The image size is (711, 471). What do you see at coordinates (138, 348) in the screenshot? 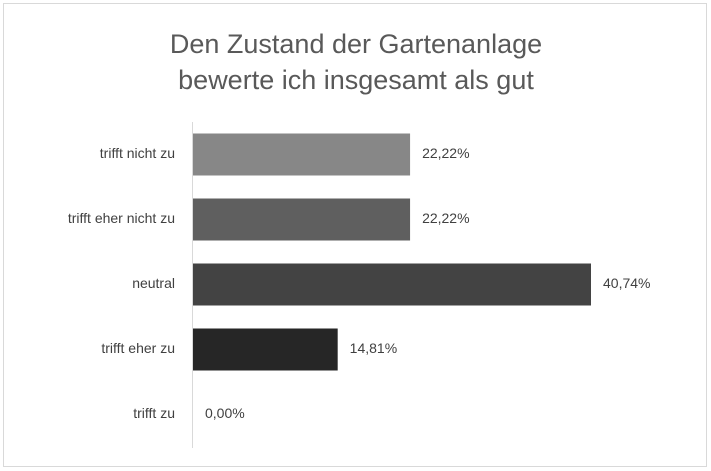
I see `category-label: trifft eher zu` at bounding box center [138, 348].